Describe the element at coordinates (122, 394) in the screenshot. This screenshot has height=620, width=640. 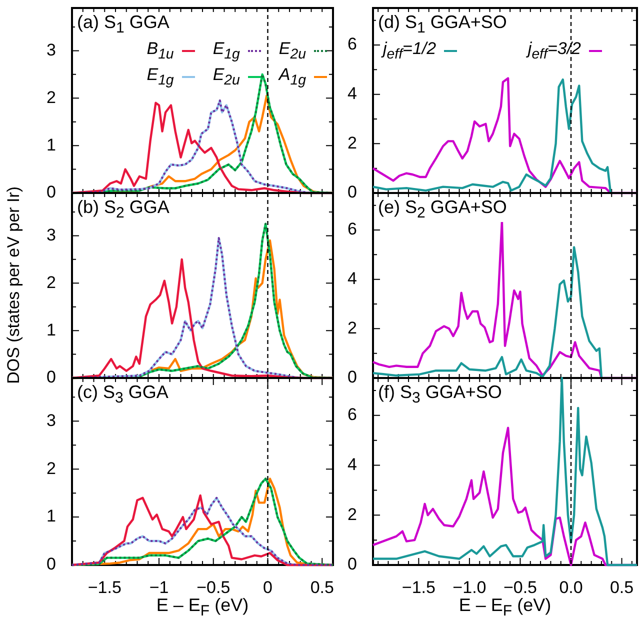
I see `chart-title: (c) S$_{3}$ GGA` at that location.